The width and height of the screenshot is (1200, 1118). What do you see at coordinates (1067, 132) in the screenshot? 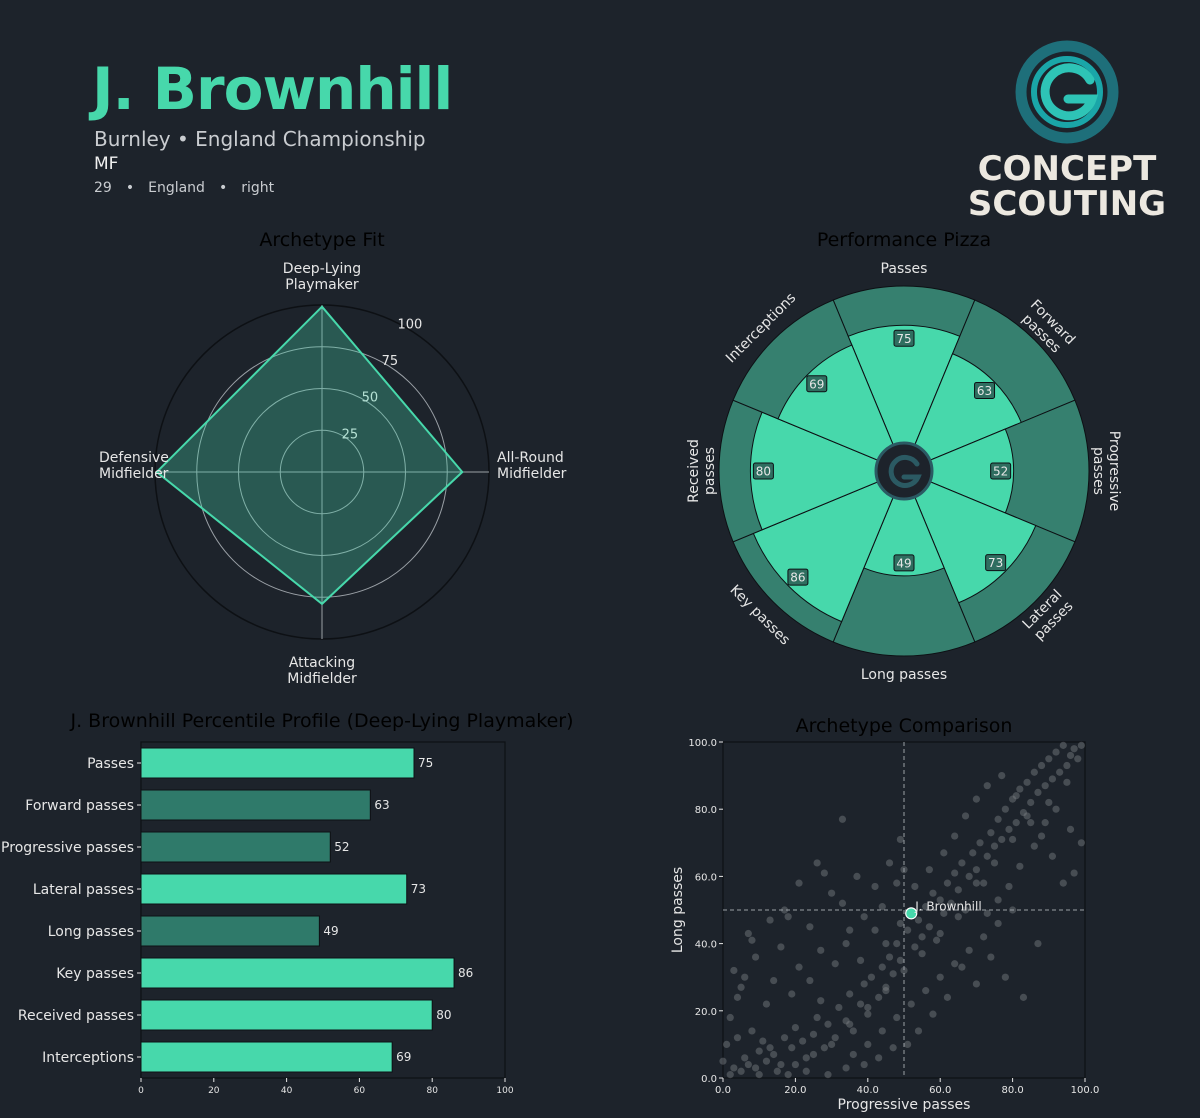
I see `concept-scouting-logo: CONCEPT SCOUTING` at bounding box center [1067, 132].